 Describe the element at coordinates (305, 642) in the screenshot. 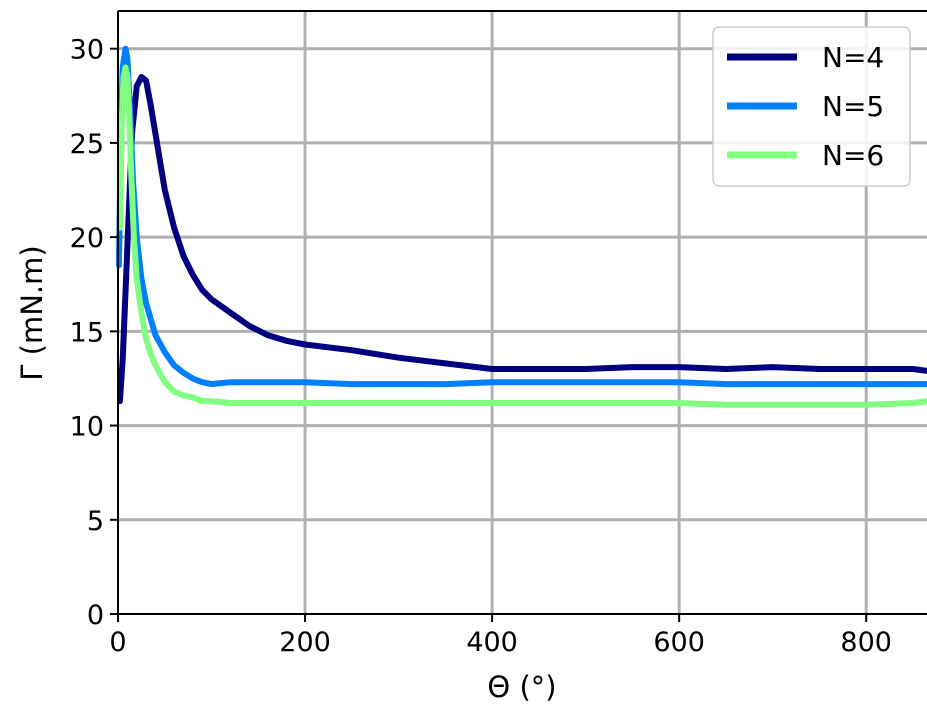

I see `x-tick-label: 200` at that location.